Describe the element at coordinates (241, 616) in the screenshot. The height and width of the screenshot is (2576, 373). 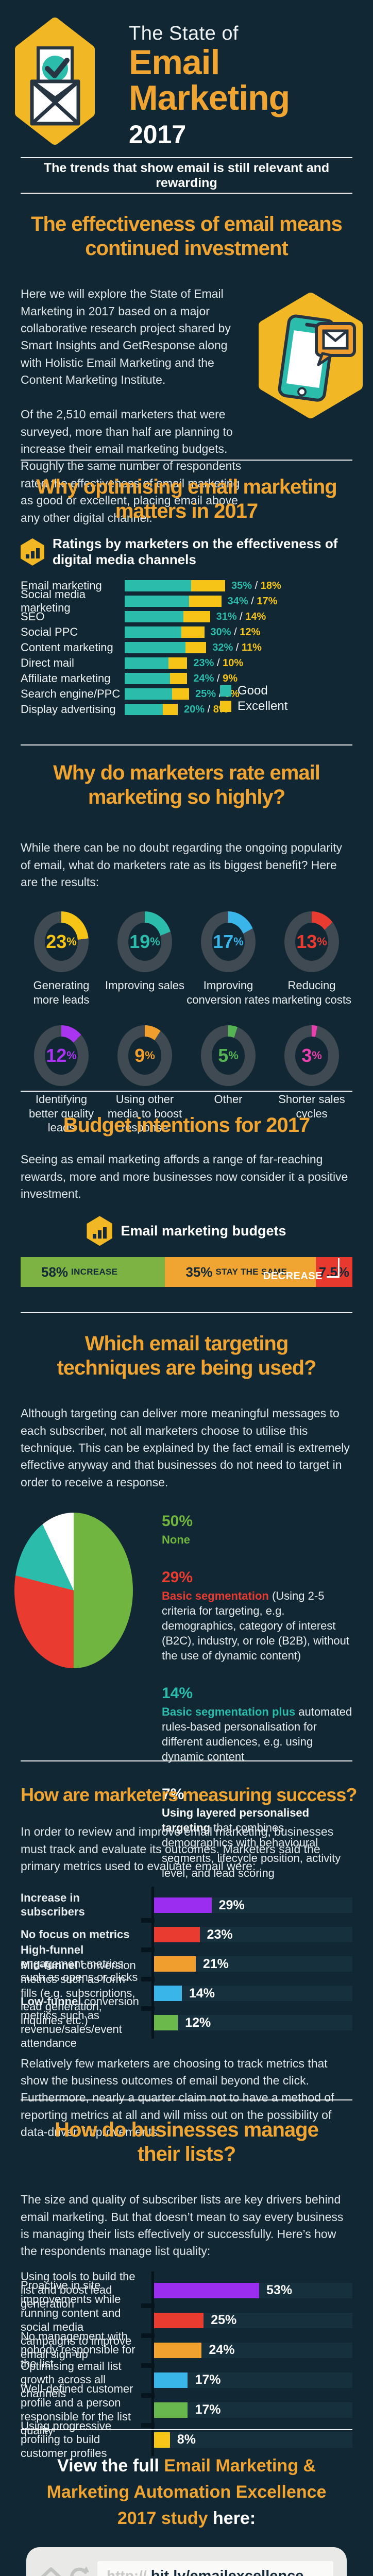
I see `ratings-row-values: 31% / 14%` at that location.